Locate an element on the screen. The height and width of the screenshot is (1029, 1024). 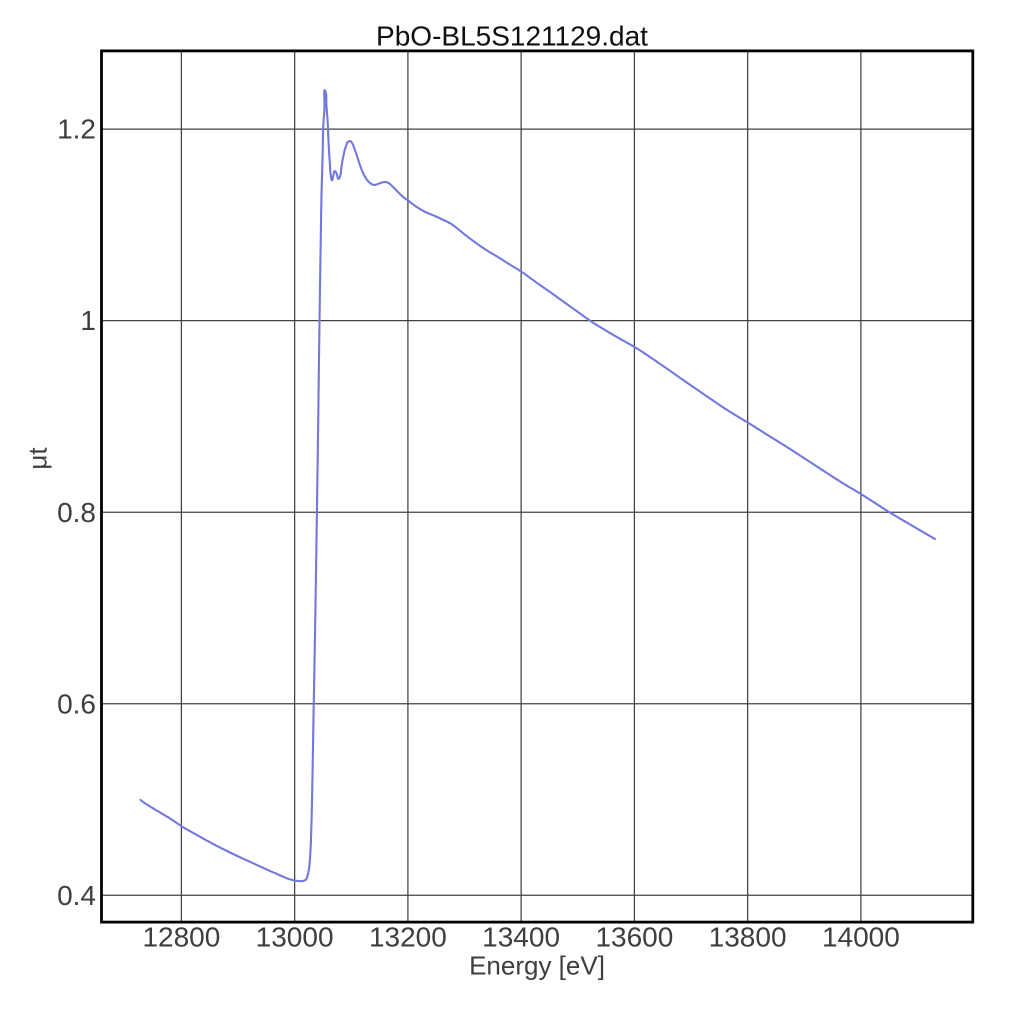
svg-text: 1 is located at coordinates (88, 320).